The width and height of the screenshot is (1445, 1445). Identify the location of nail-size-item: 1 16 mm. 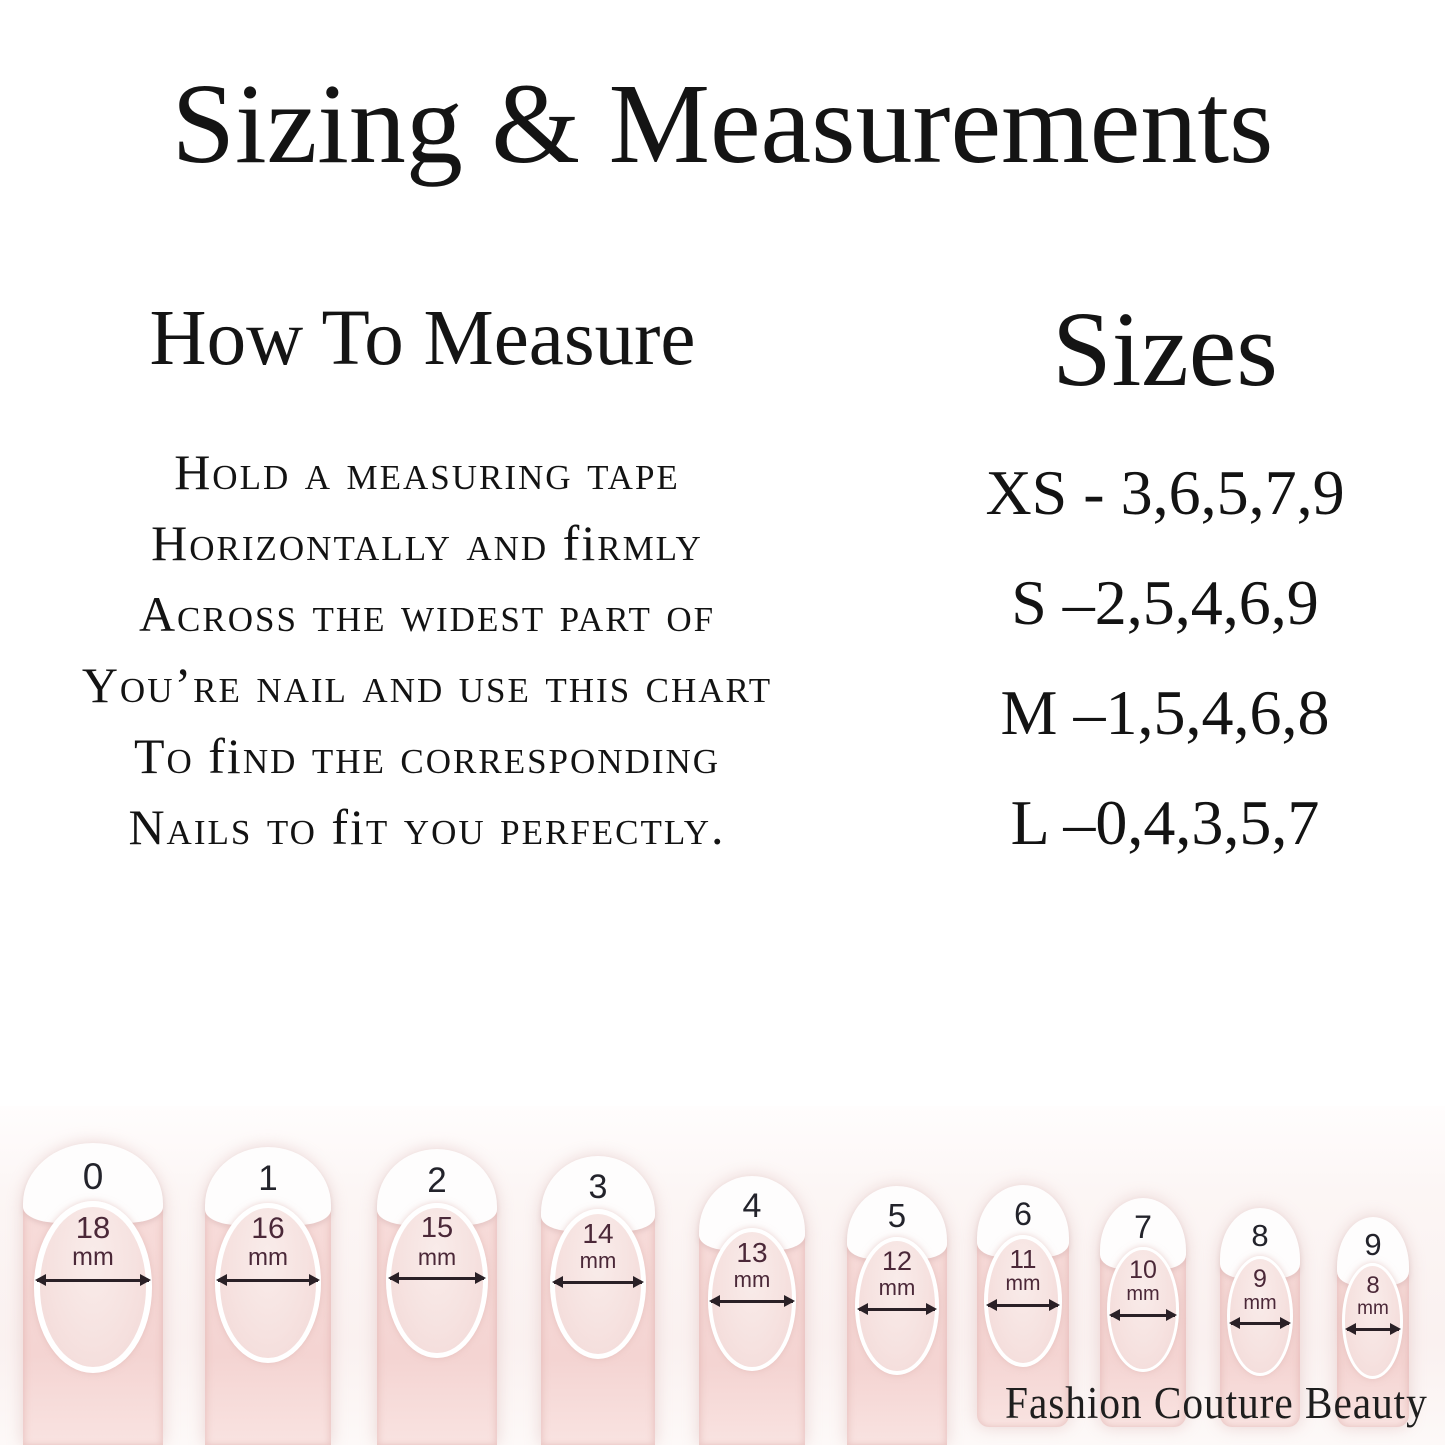
(268, 1296).